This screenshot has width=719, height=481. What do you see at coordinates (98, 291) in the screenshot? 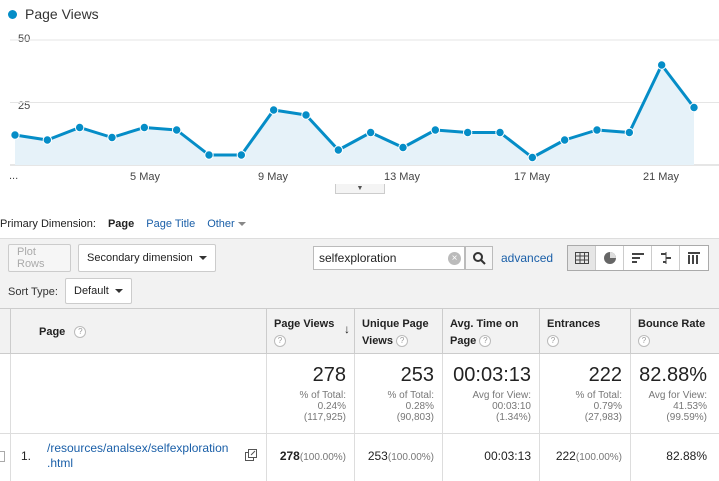
I see `sort-type-dropdown: Default` at bounding box center [98, 291].